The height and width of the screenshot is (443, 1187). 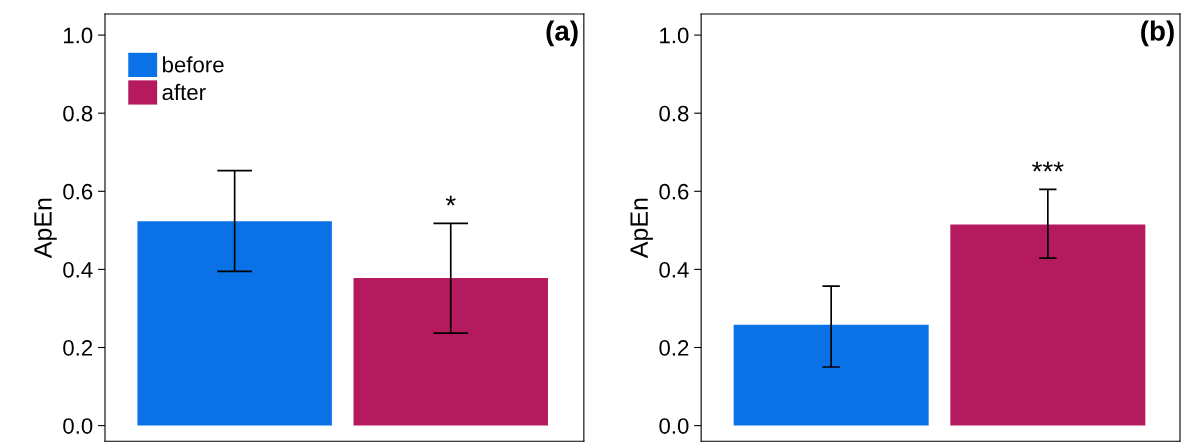 I want to click on chart-title: (b), so click(x=1157, y=33).